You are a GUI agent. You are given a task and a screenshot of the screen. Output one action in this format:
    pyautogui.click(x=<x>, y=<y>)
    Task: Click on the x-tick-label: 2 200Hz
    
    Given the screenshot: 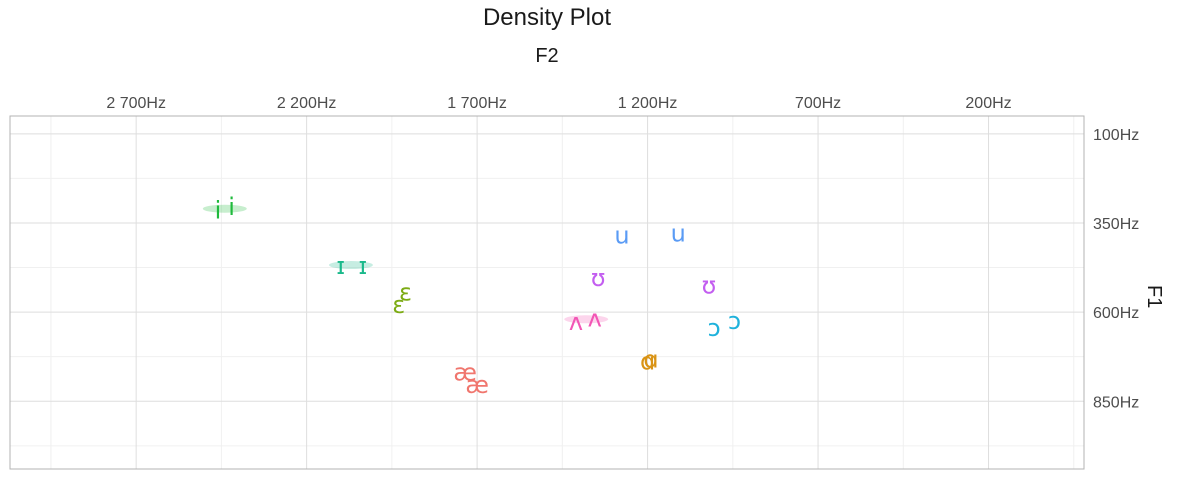 What is the action you would take?
    pyautogui.click(x=307, y=103)
    